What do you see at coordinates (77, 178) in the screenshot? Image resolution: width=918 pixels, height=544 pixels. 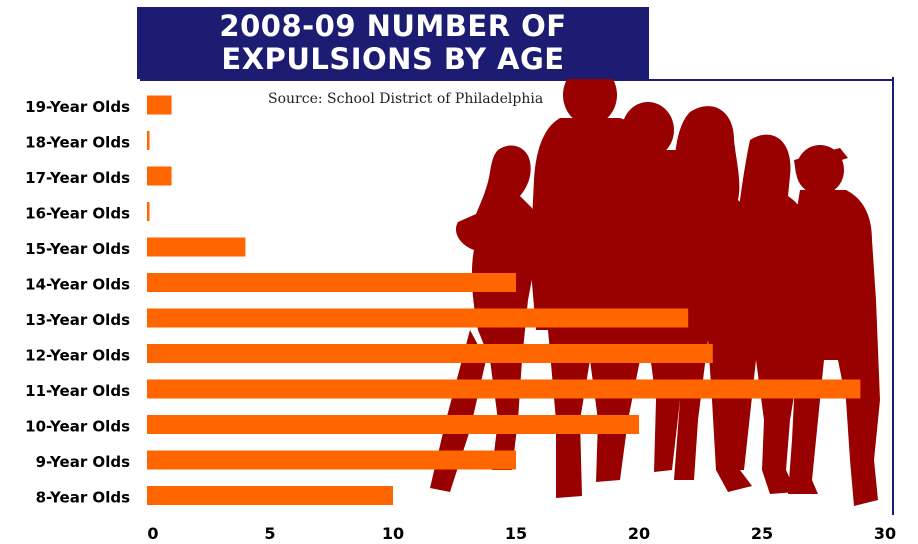 I see `category-label: 17-Year Olds` at bounding box center [77, 178].